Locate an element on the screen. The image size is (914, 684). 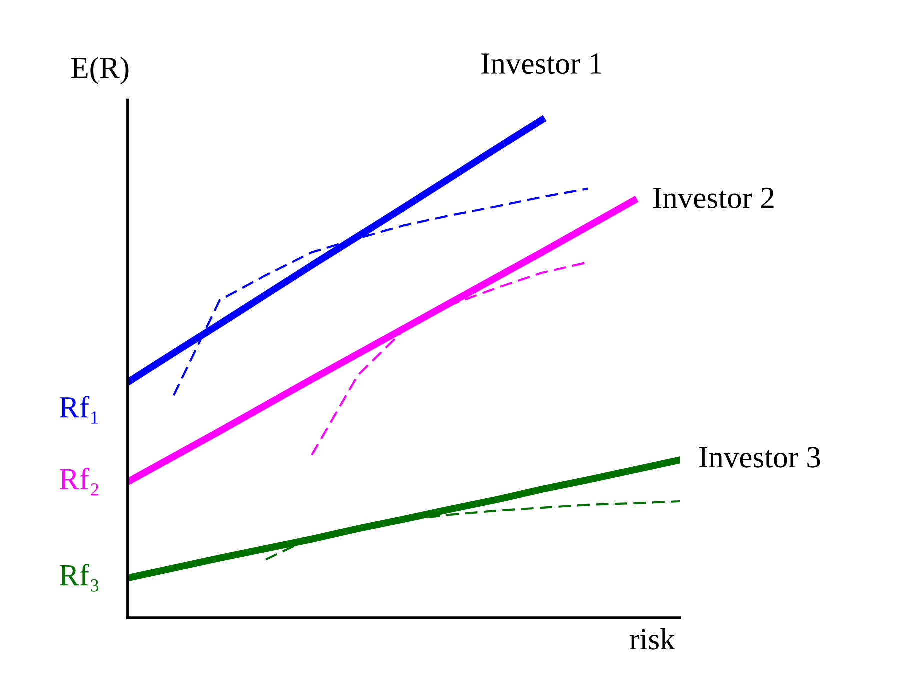
y-axis-title: E(R) is located at coordinates (100, 70).